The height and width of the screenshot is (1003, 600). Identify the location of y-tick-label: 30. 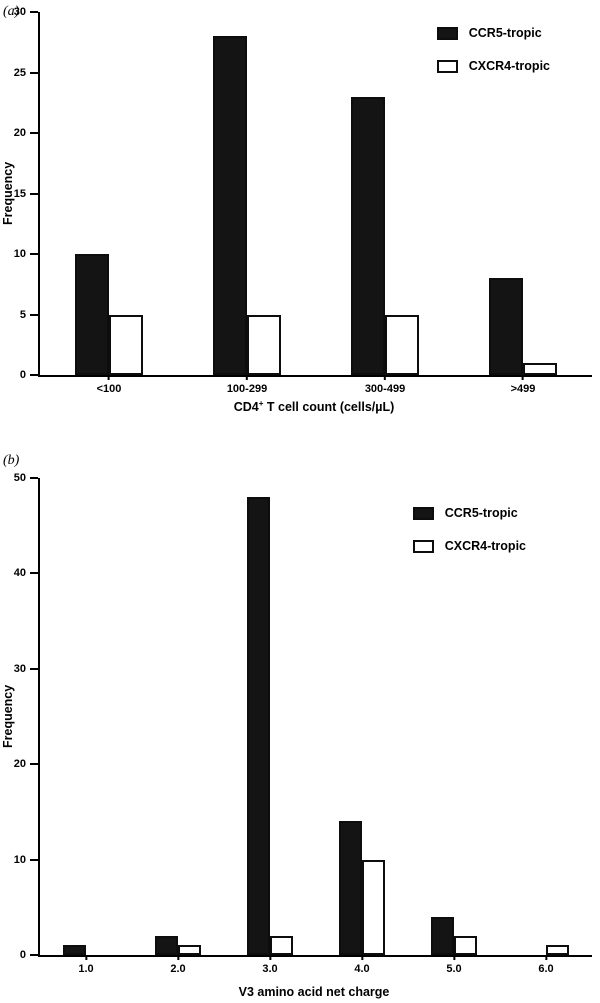
(19, 668).